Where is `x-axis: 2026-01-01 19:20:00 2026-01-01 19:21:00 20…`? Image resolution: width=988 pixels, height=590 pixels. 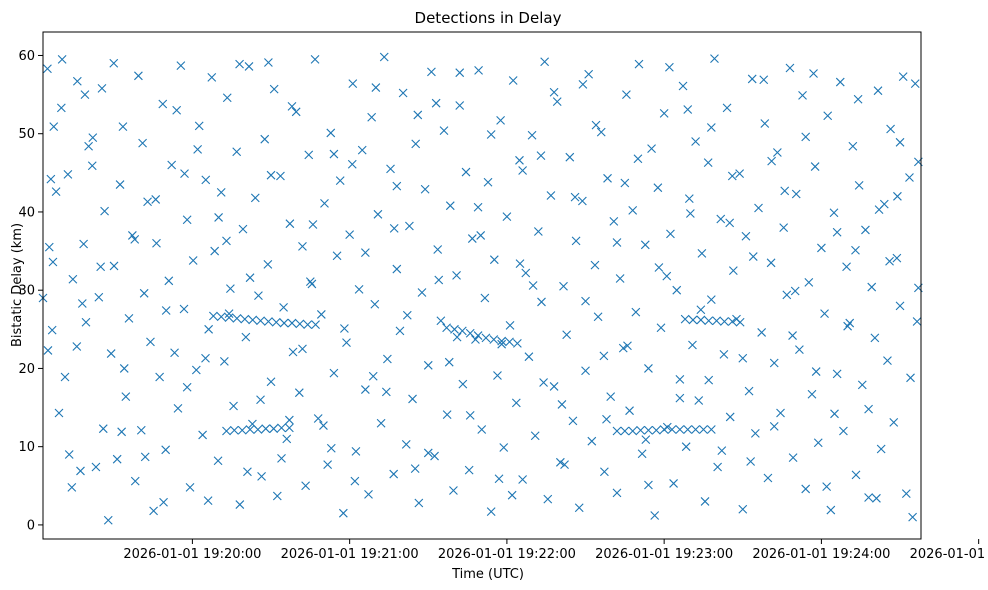 x-axis: 2026-01-01 19:20:00 2026-01-01 19:21:00 20… is located at coordinates (555, 550).